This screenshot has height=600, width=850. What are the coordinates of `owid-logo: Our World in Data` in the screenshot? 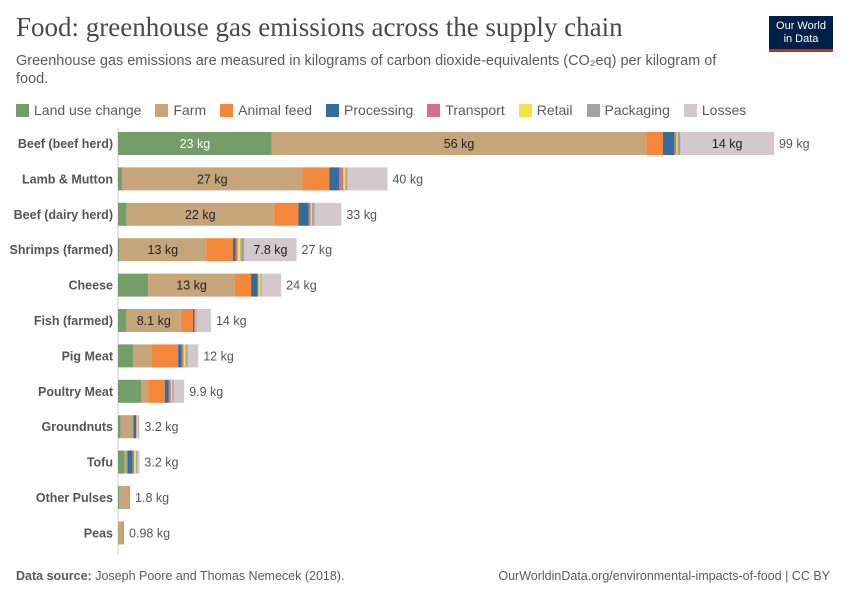 It's located at (801, 34).